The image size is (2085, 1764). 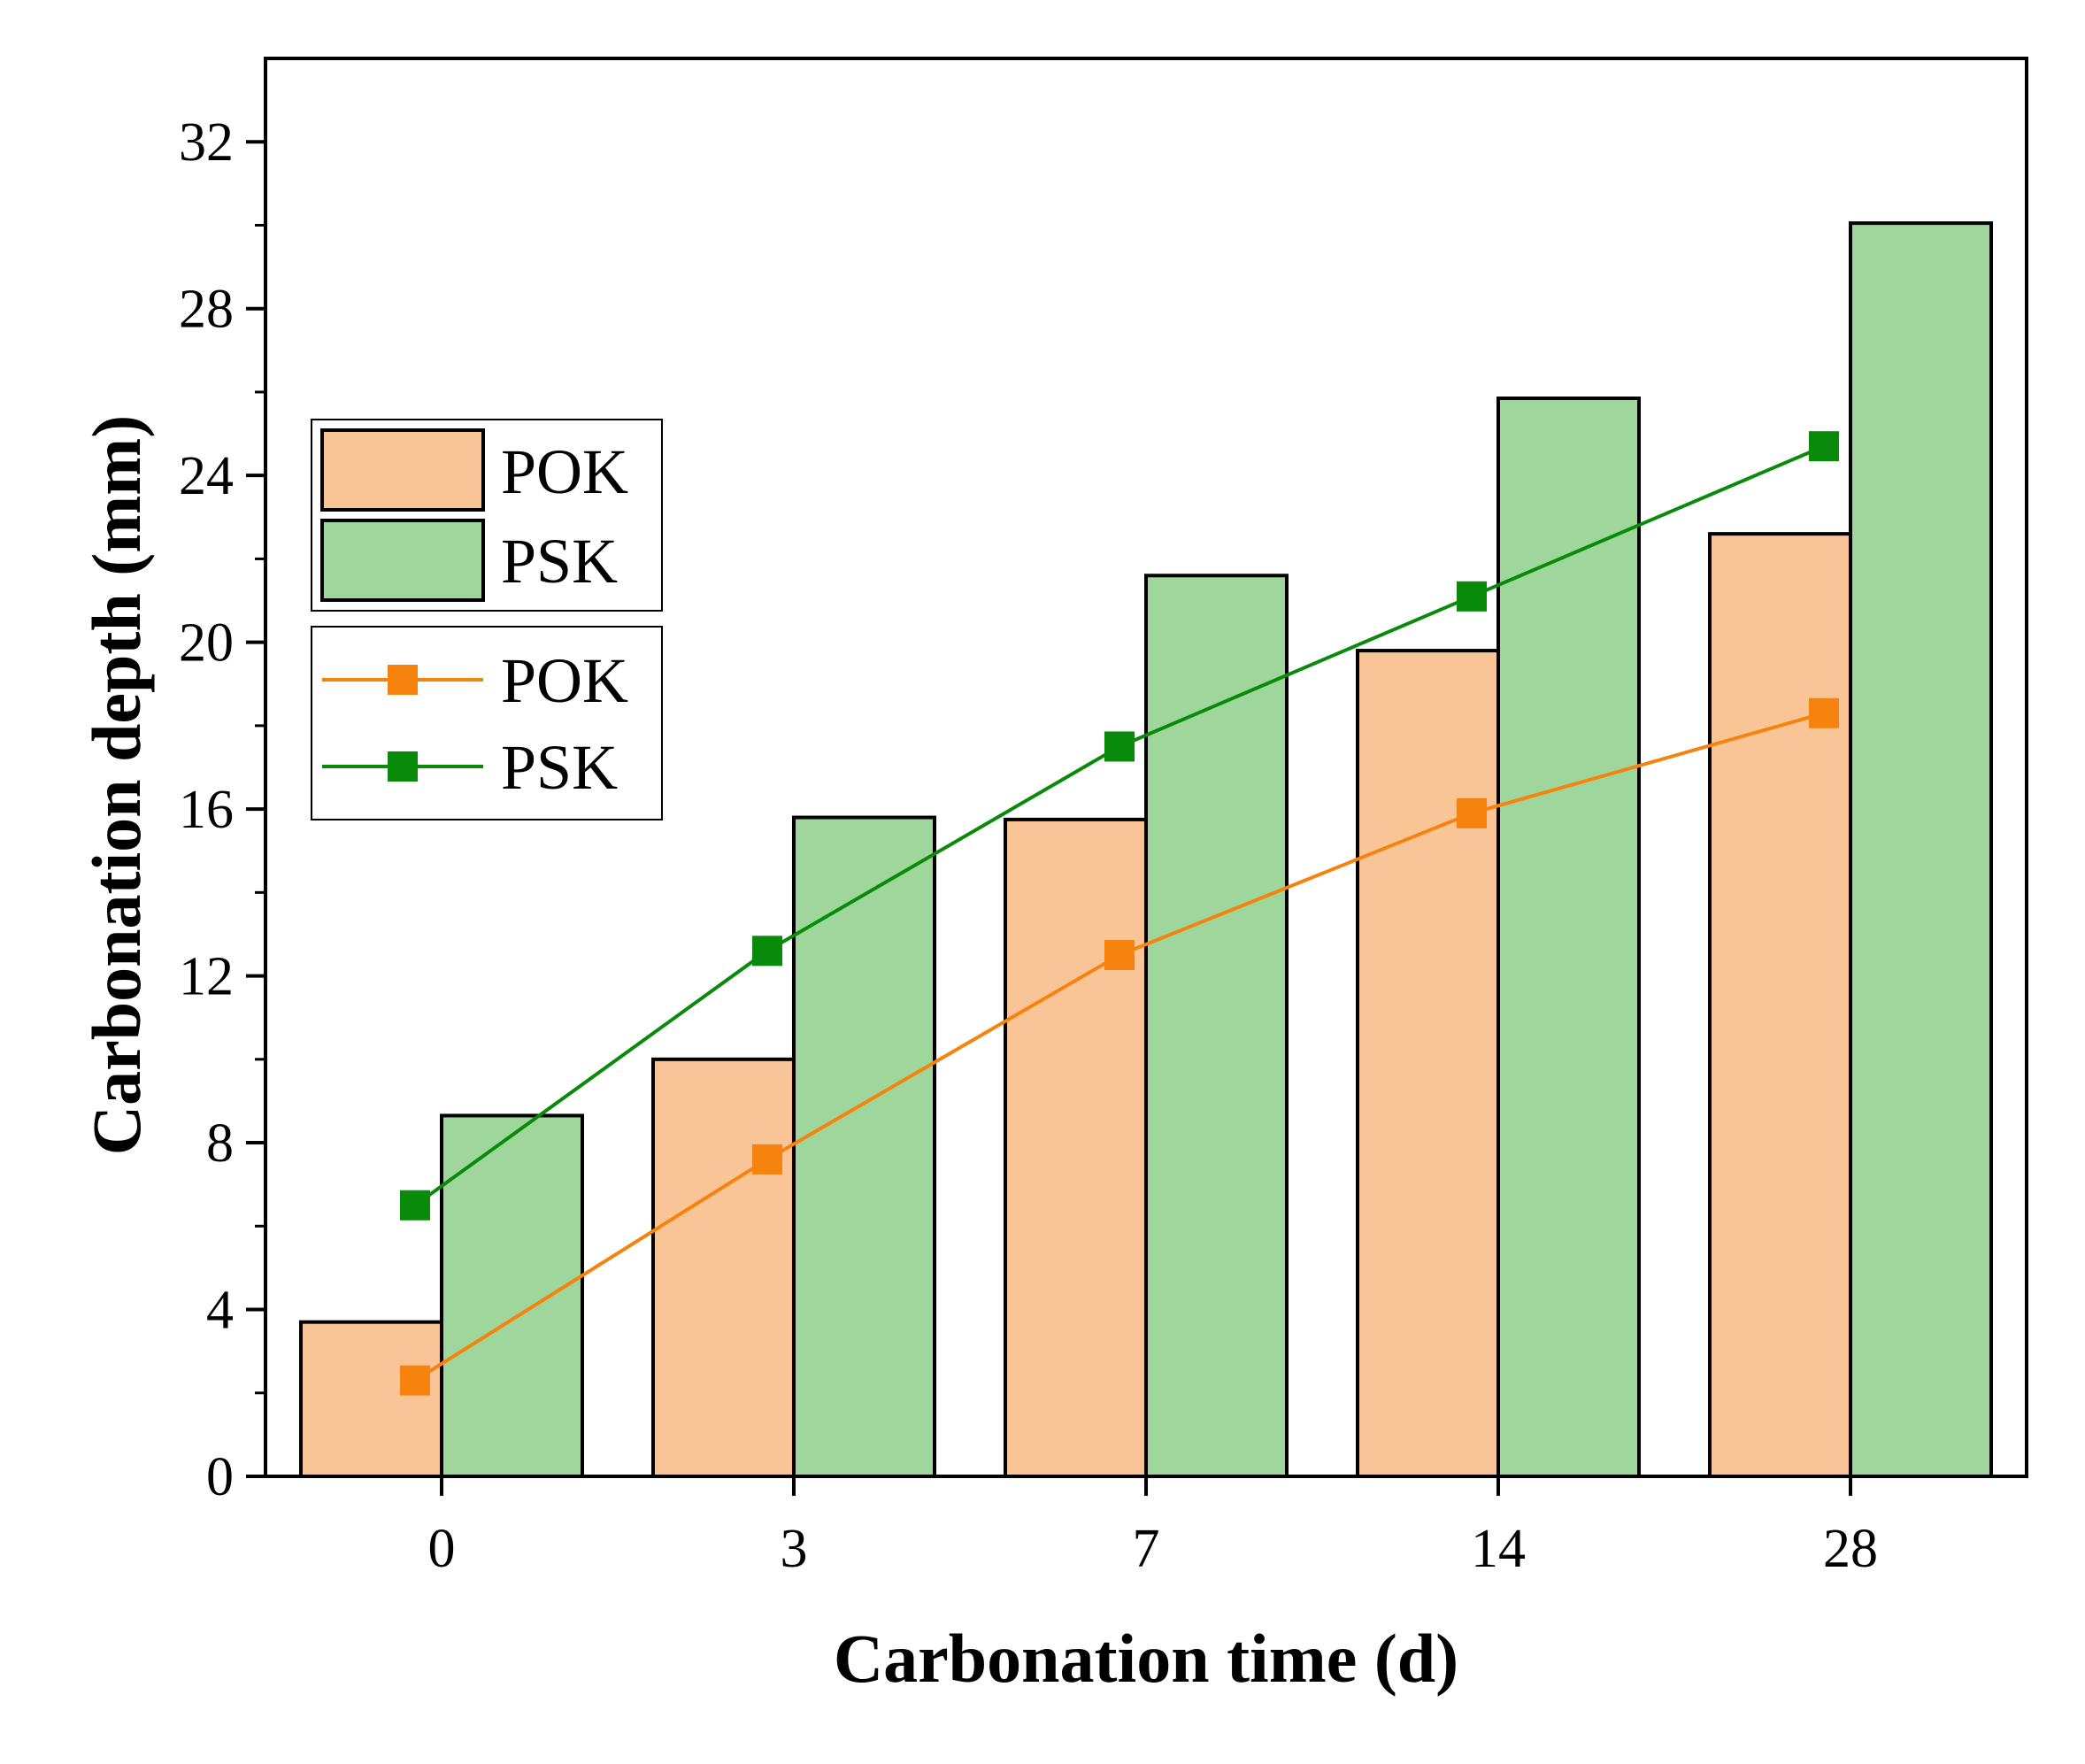 I want to click on legend-lines-frame, so click(x=487, y=723).